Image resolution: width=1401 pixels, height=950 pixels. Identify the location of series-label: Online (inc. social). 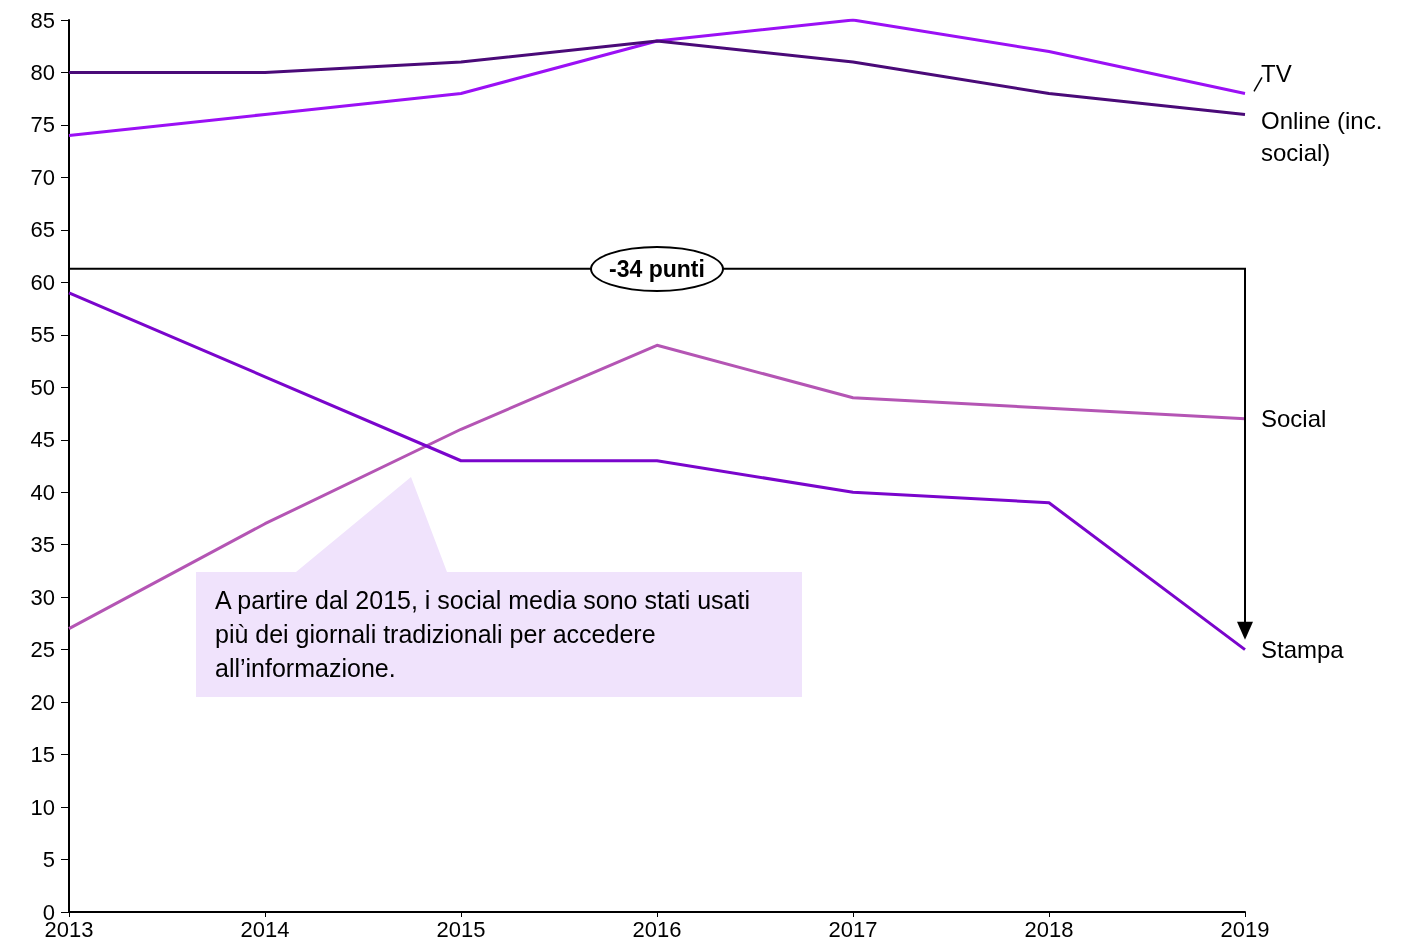
(1325, 136).